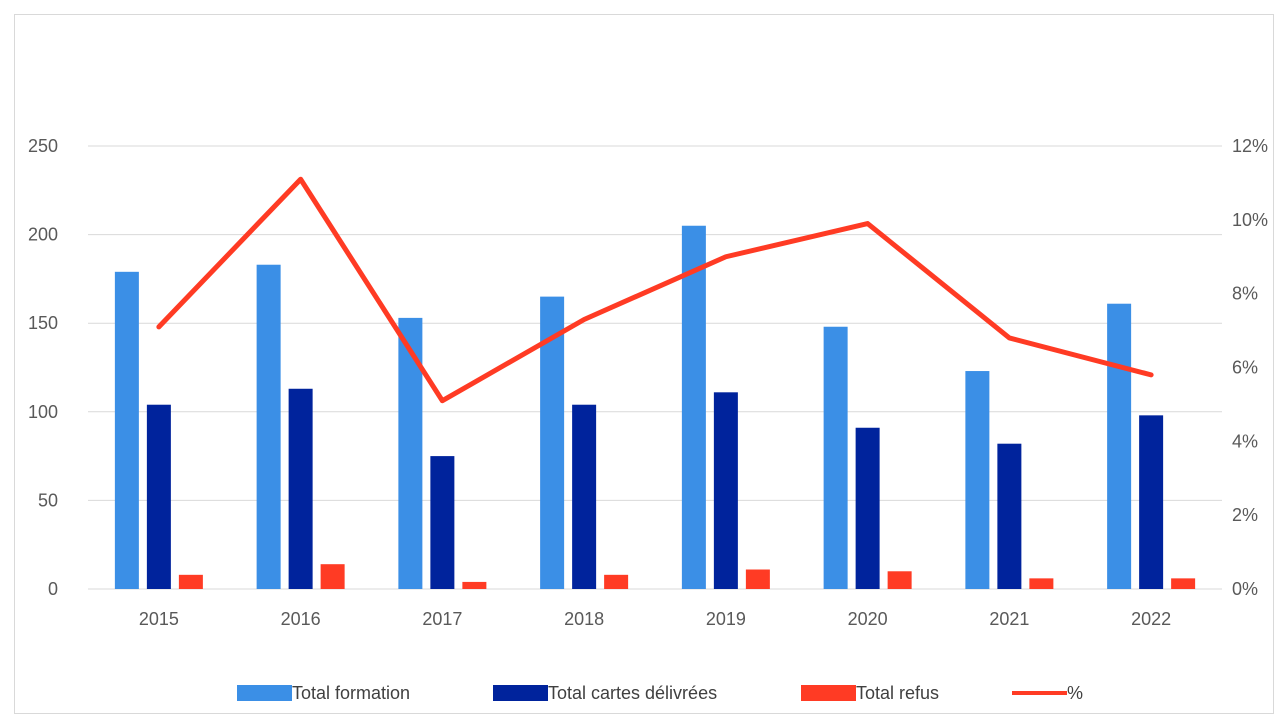 This screenshot has height=727, width=1288. Describe the element at coordinates (1245, 515) in the screenshot. I see `right-axis-tick-label: 2%` at that location.